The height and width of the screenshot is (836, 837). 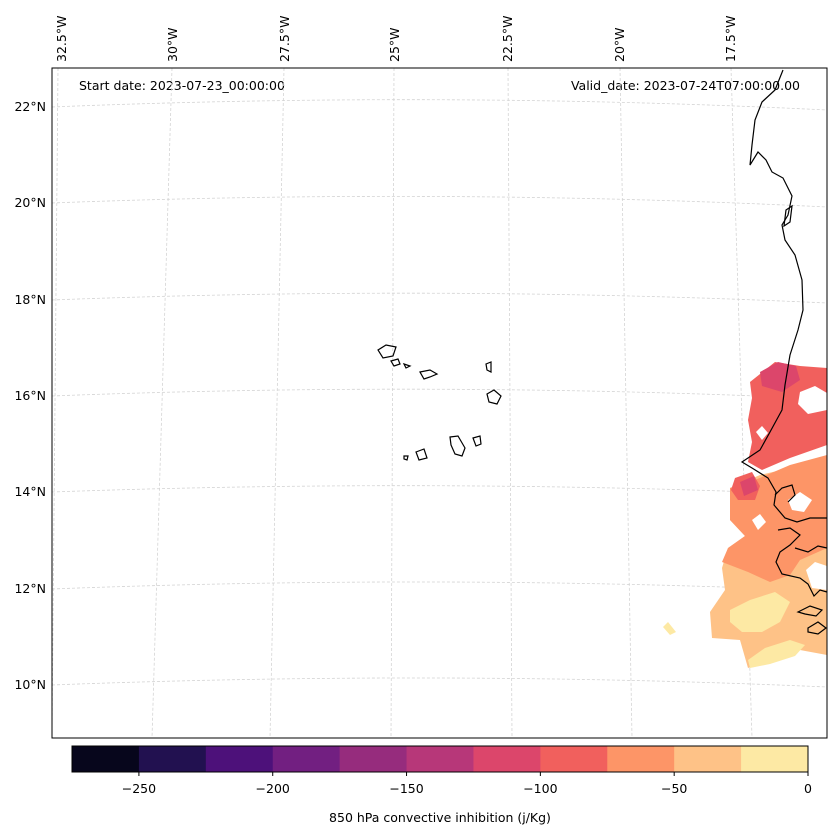 What do you see at coordinates (30, 588) in the screenshot?
I see `lat-label-12n: 12°N` at bounding box center [30, 588].